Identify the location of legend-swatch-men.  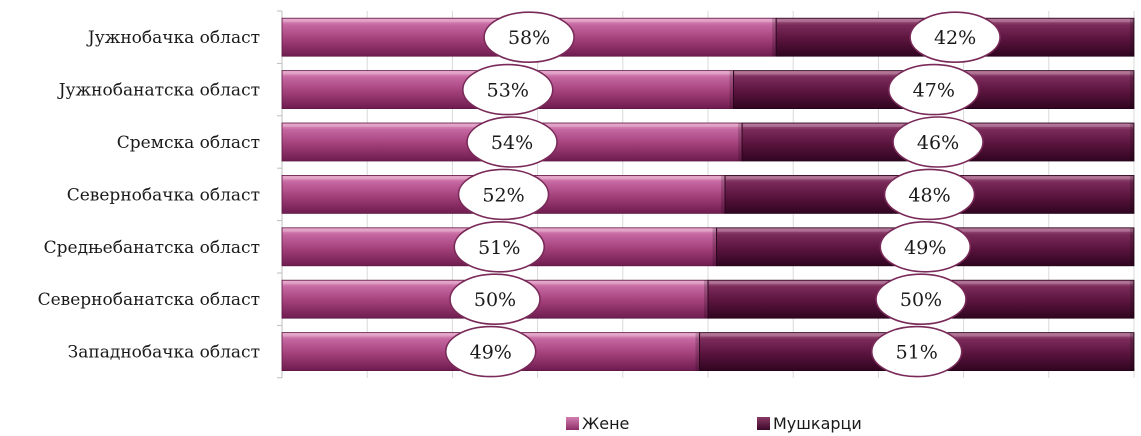
(763, 423).